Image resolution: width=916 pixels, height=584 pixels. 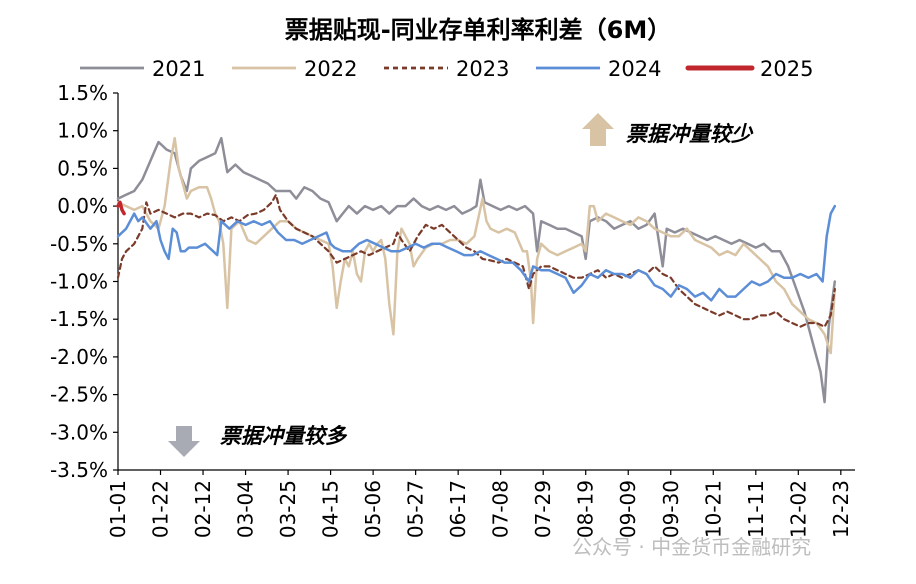 I want to click on x-tick-label: 03-25, so click(x=288, y=509).